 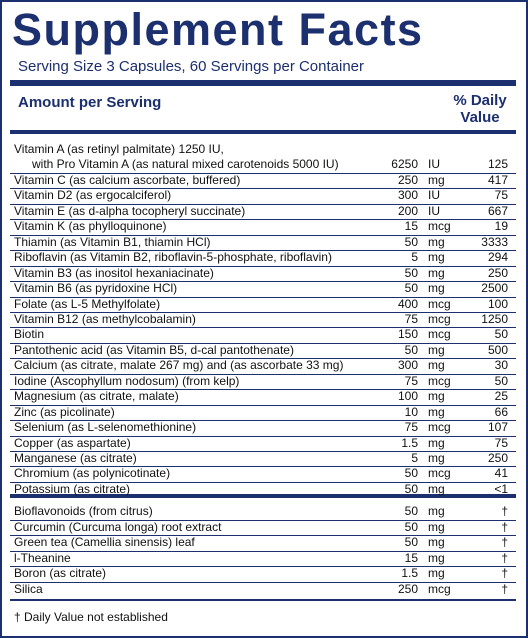 I want to click on amount: 6250, so click(x=404, y=164).